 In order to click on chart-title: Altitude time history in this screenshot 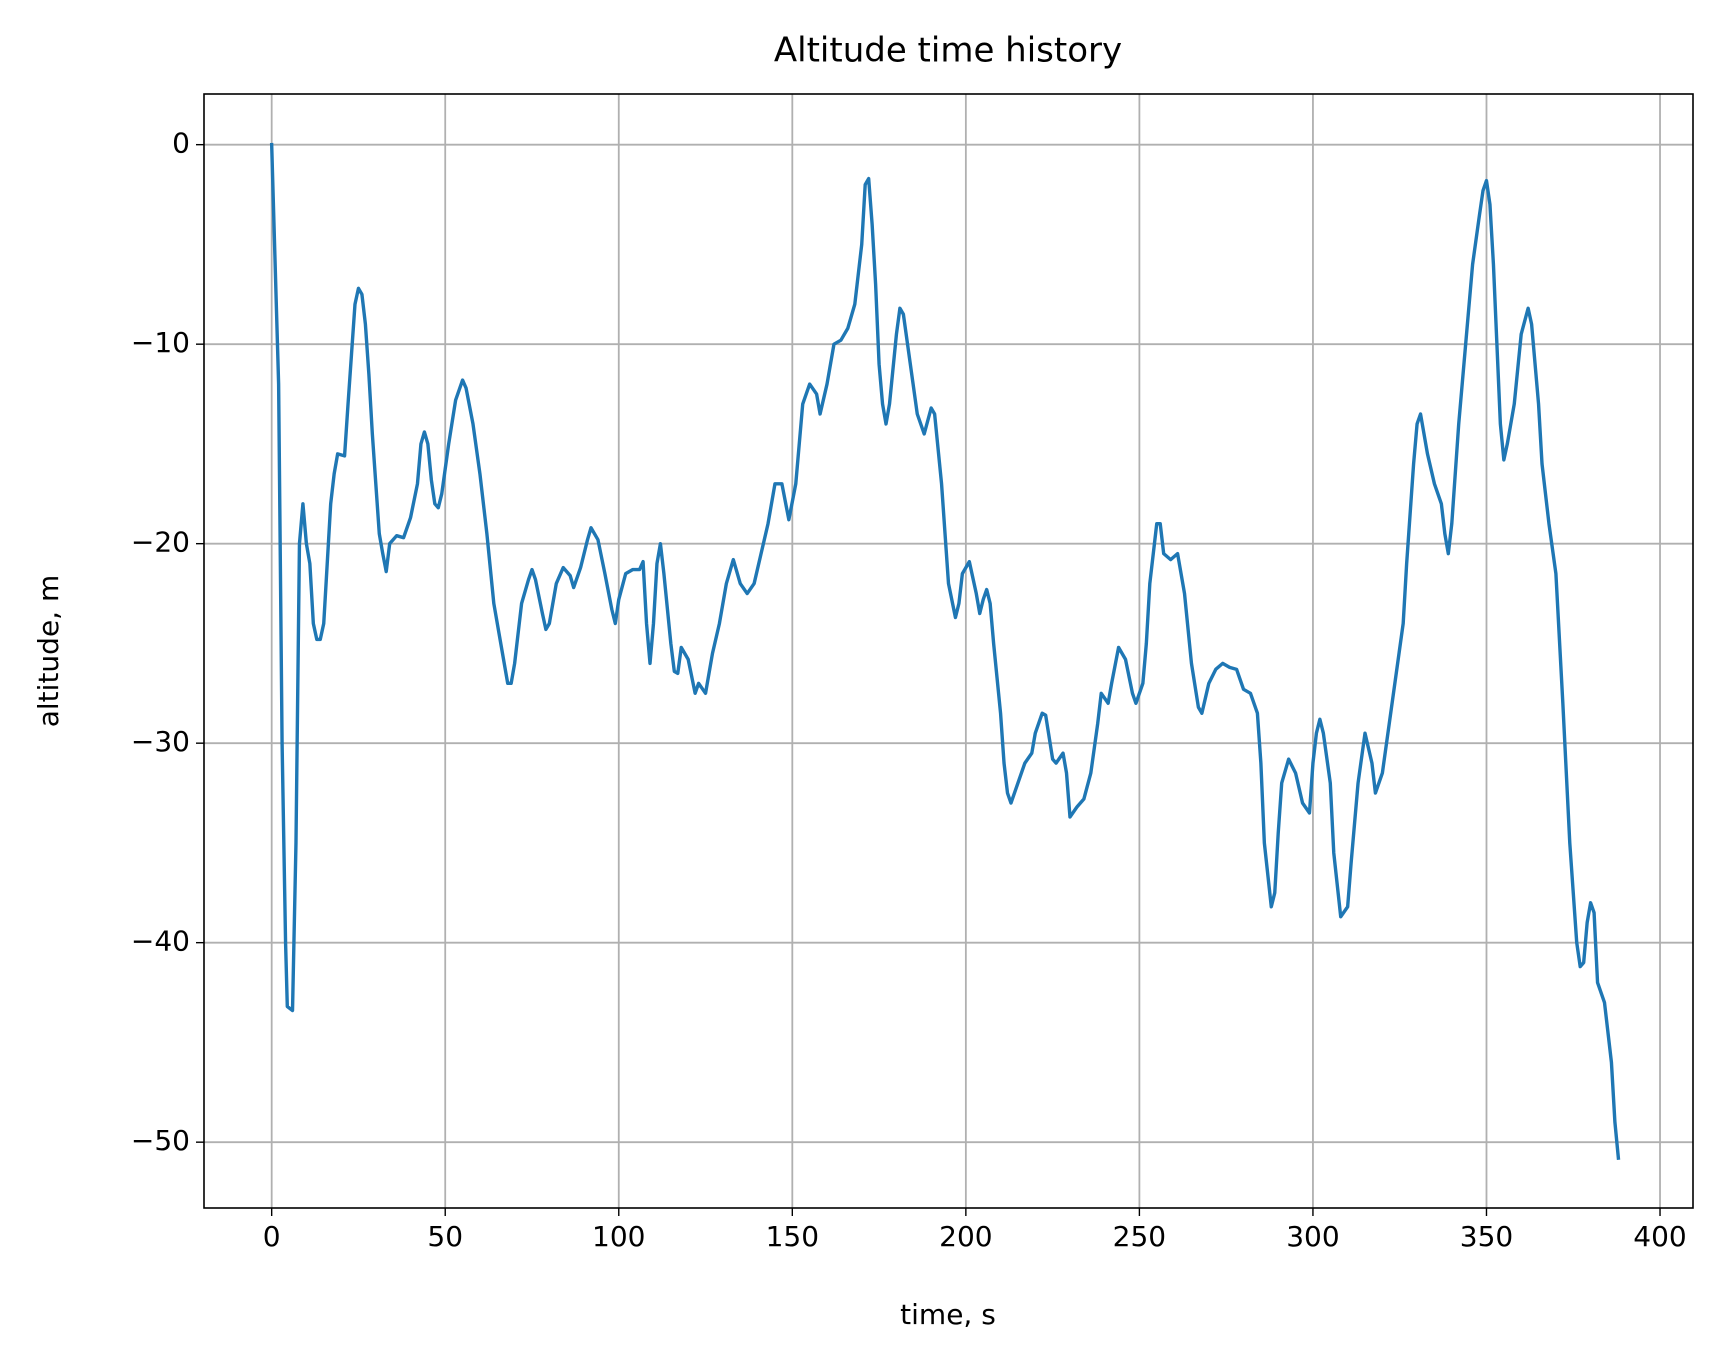, I will do `click(948, 51)`.